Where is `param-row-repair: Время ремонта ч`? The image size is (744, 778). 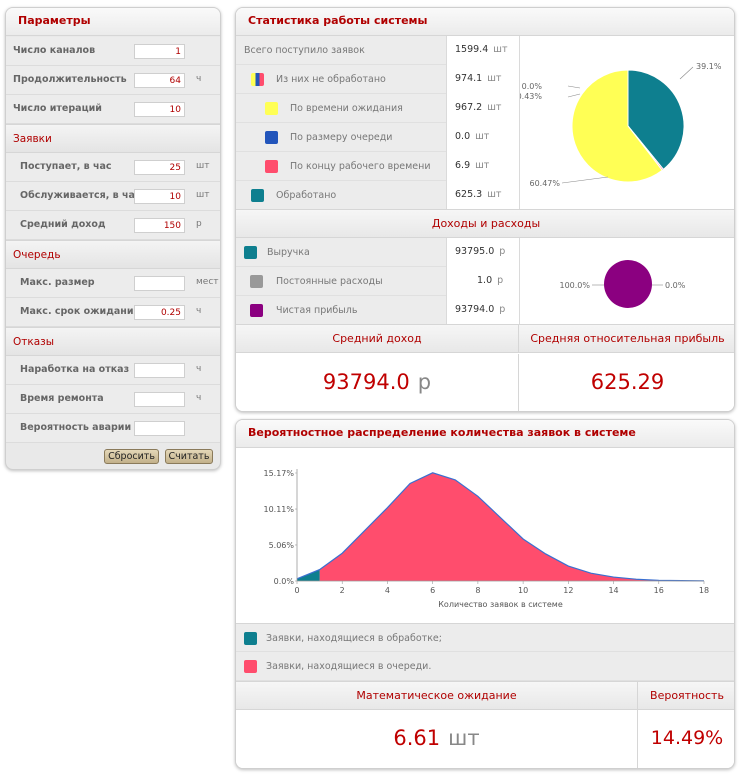
param-row-repair: Время ремонта ч is located at coordinates (113, 399).